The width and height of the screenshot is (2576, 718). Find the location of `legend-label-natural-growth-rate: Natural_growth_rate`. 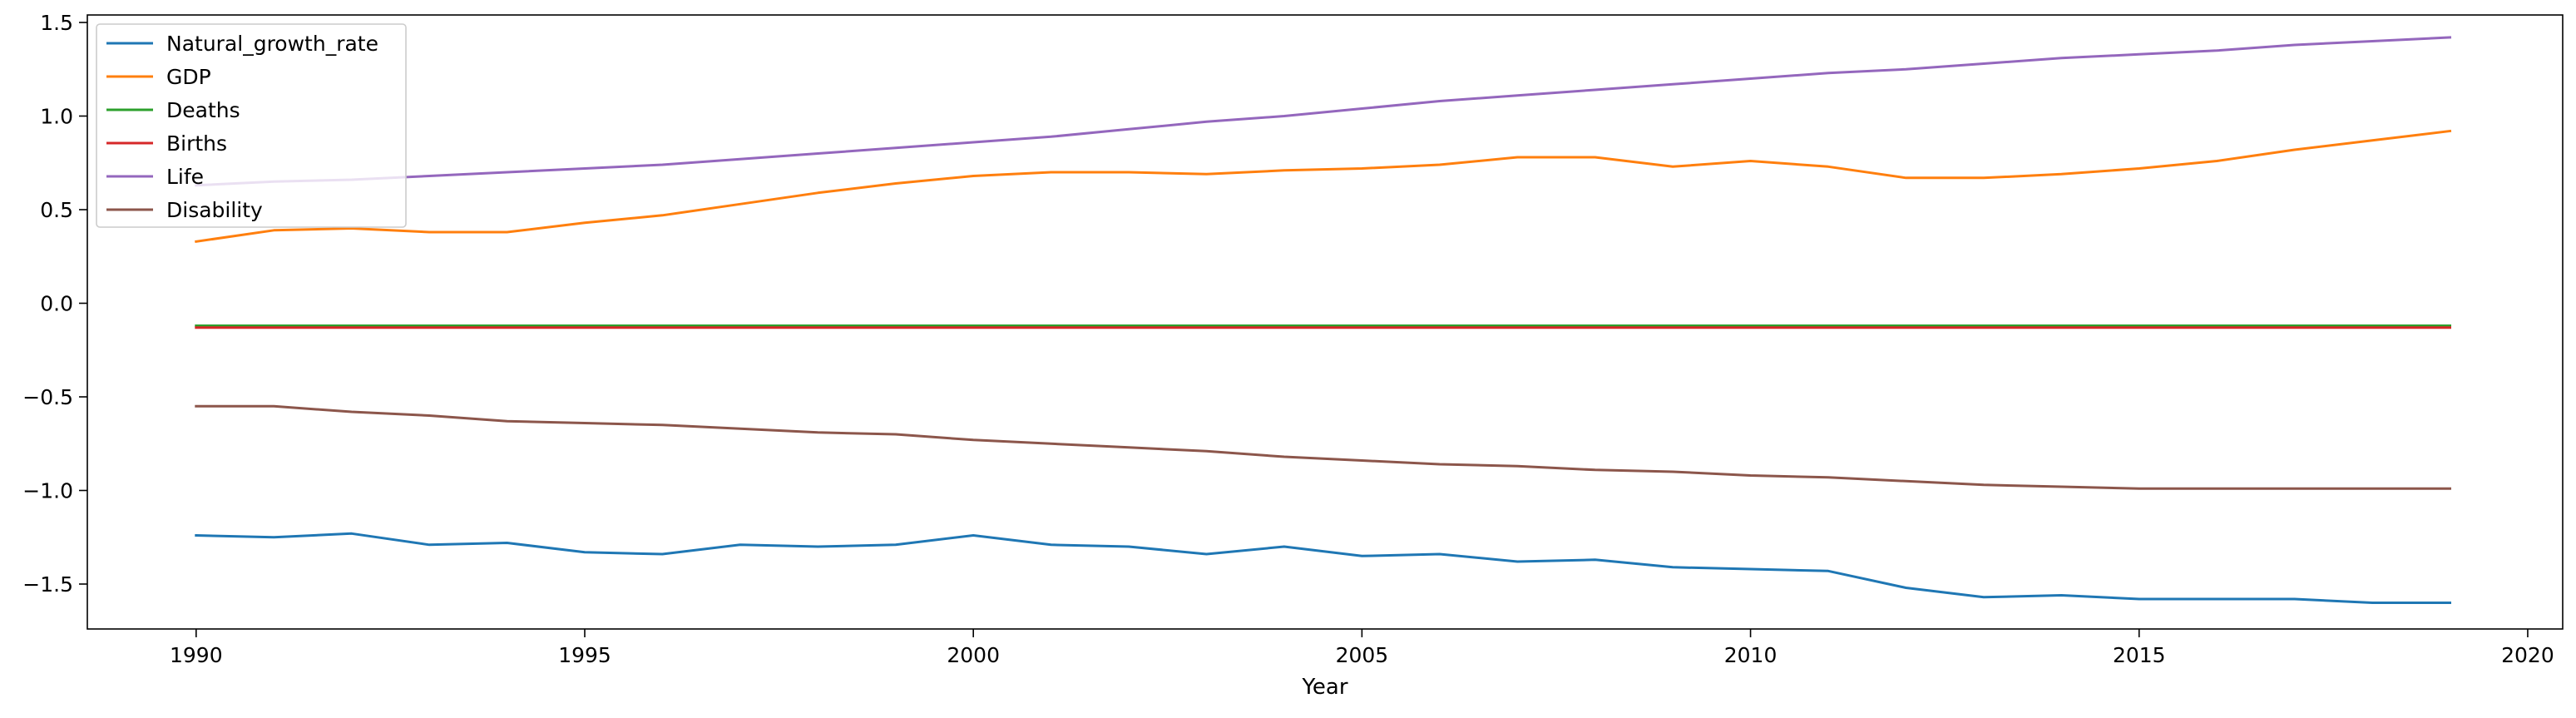

legend-label-natural-growth-rate: Natural_growth_rate is located at coordinates (272, 44).